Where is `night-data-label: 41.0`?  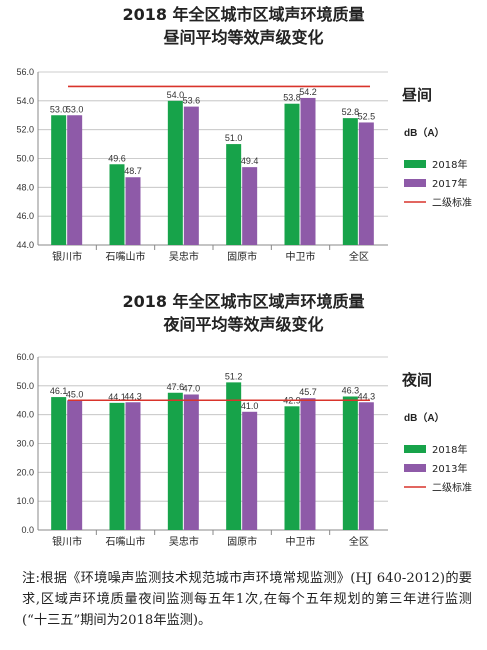
night-data-label: 41.0 is located at coordinates (250, 406).